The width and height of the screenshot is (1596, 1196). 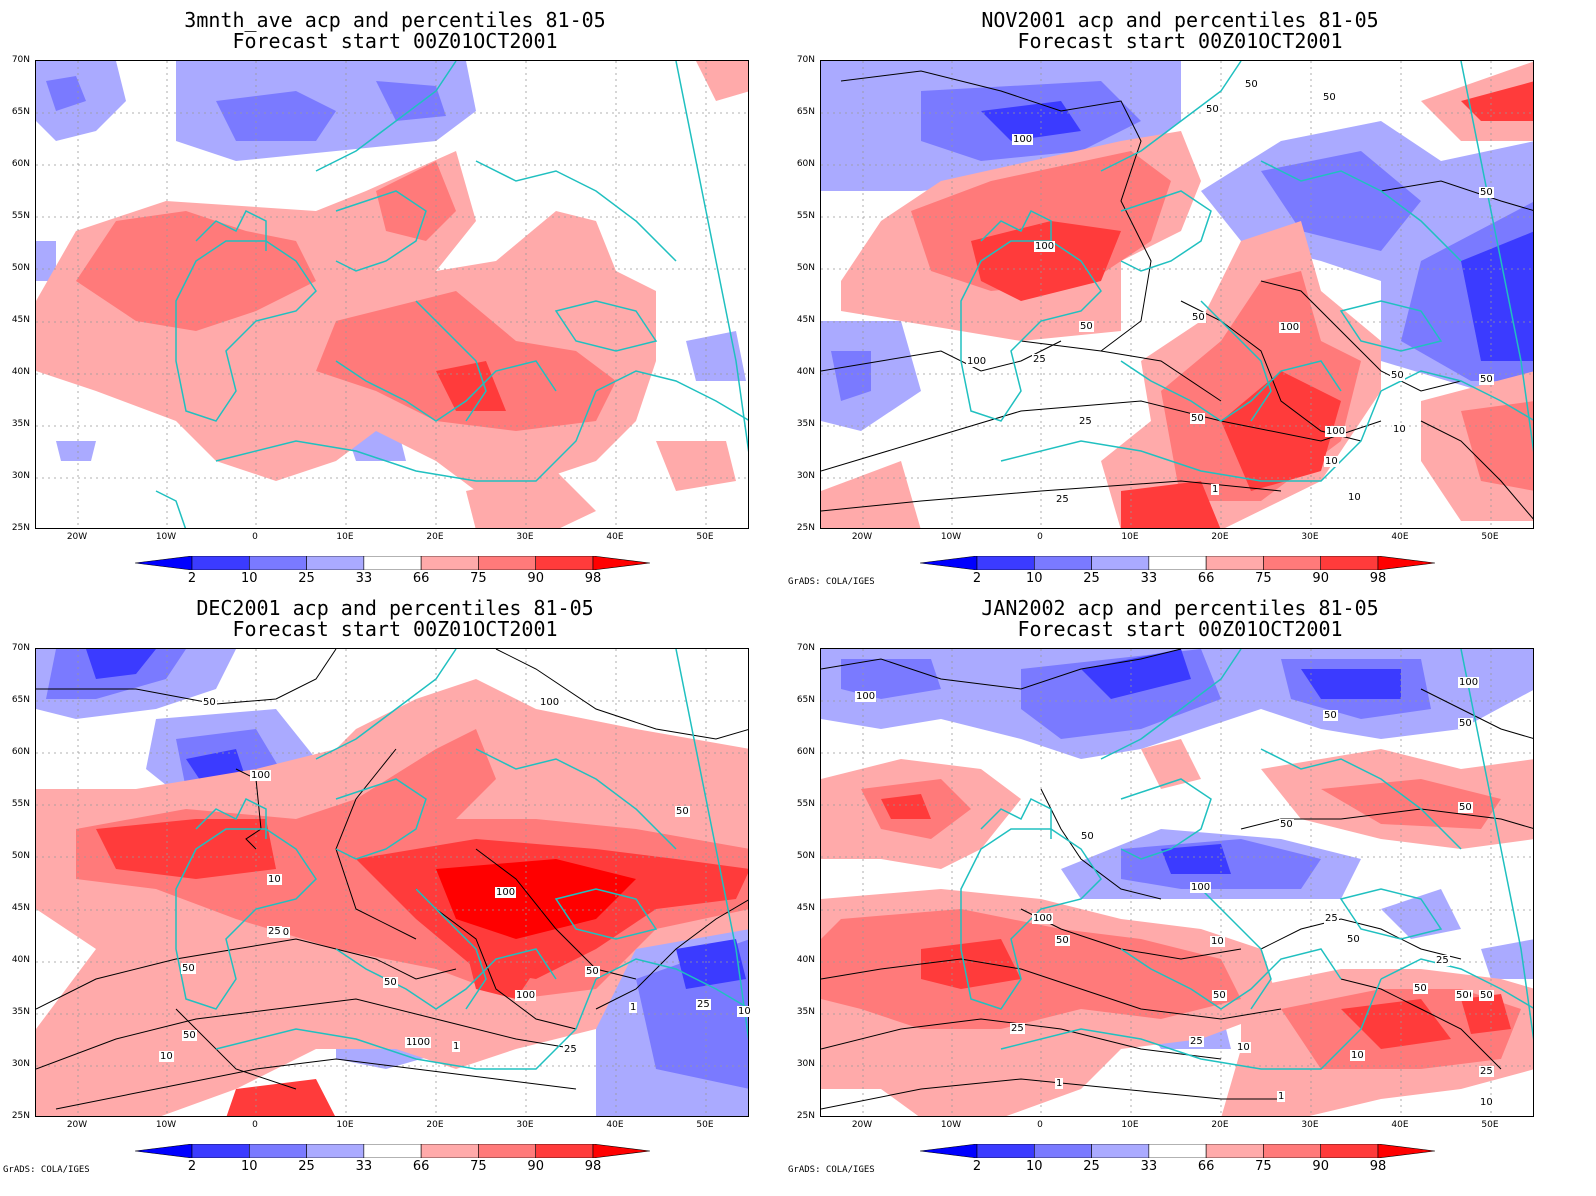 I want to click on panel-title-line1: 3mnth_ave acp and percentiles 81-05, so click(x=395, y=20).